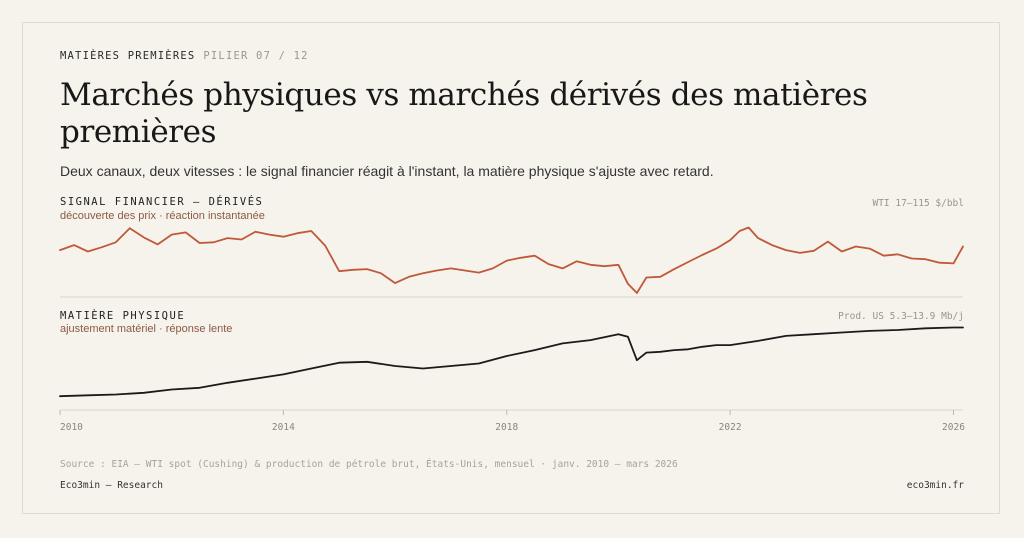  I want to click on x-tick-label: 2018, so click(506, 427).